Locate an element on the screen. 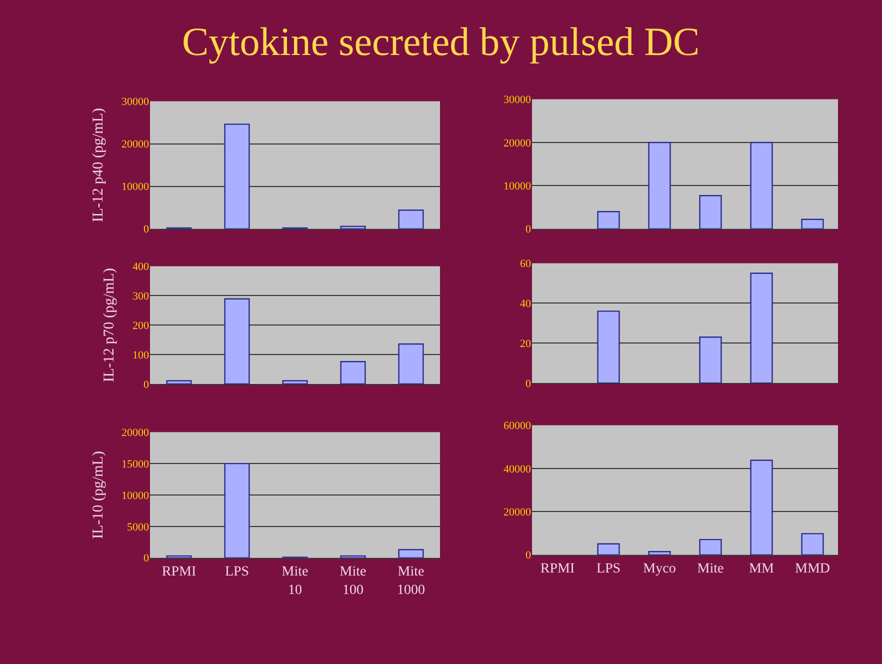 The image size is (882, 664). x-tick-label: Myco is located at coordinates (659, 569).